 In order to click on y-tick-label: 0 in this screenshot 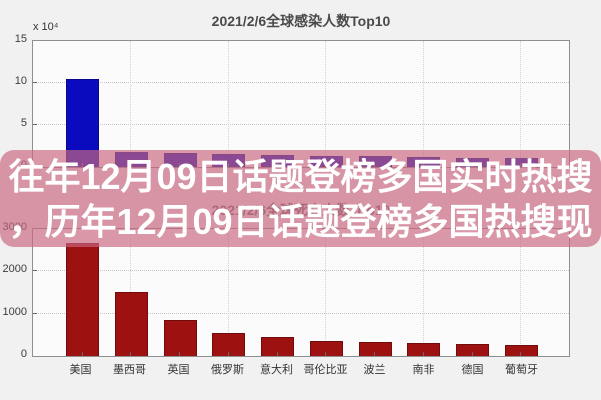, I will do `click(23, 354)`.